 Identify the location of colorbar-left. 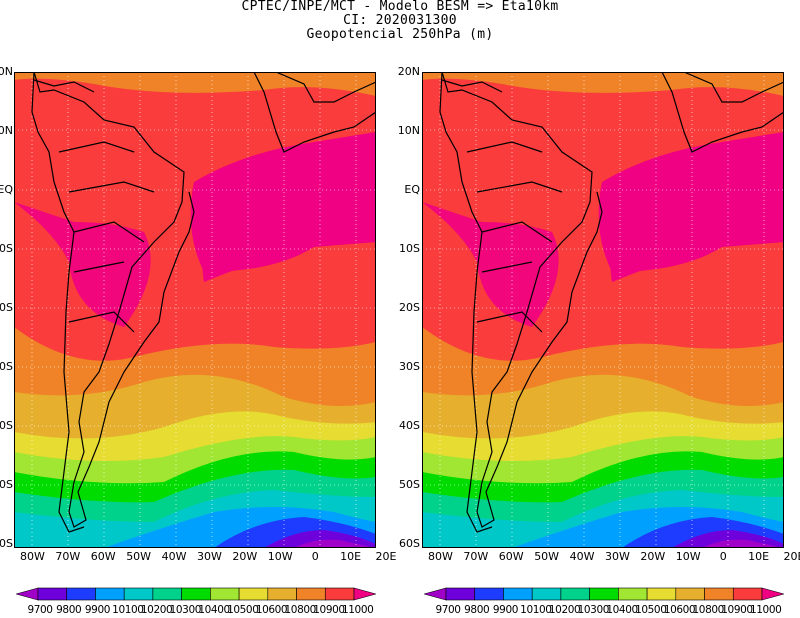
(196, 594).